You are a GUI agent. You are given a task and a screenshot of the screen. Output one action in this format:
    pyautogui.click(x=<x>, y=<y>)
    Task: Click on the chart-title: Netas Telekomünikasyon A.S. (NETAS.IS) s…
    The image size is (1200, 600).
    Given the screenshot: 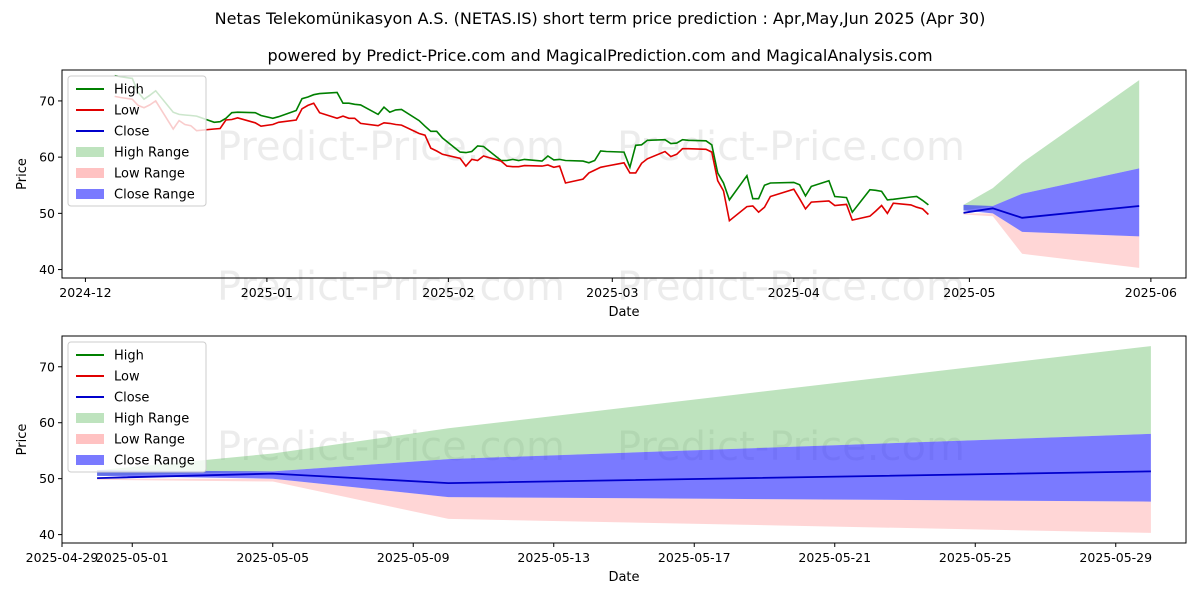 What is the action you would take?
    pyautogui.click(x=600, y=18)
    